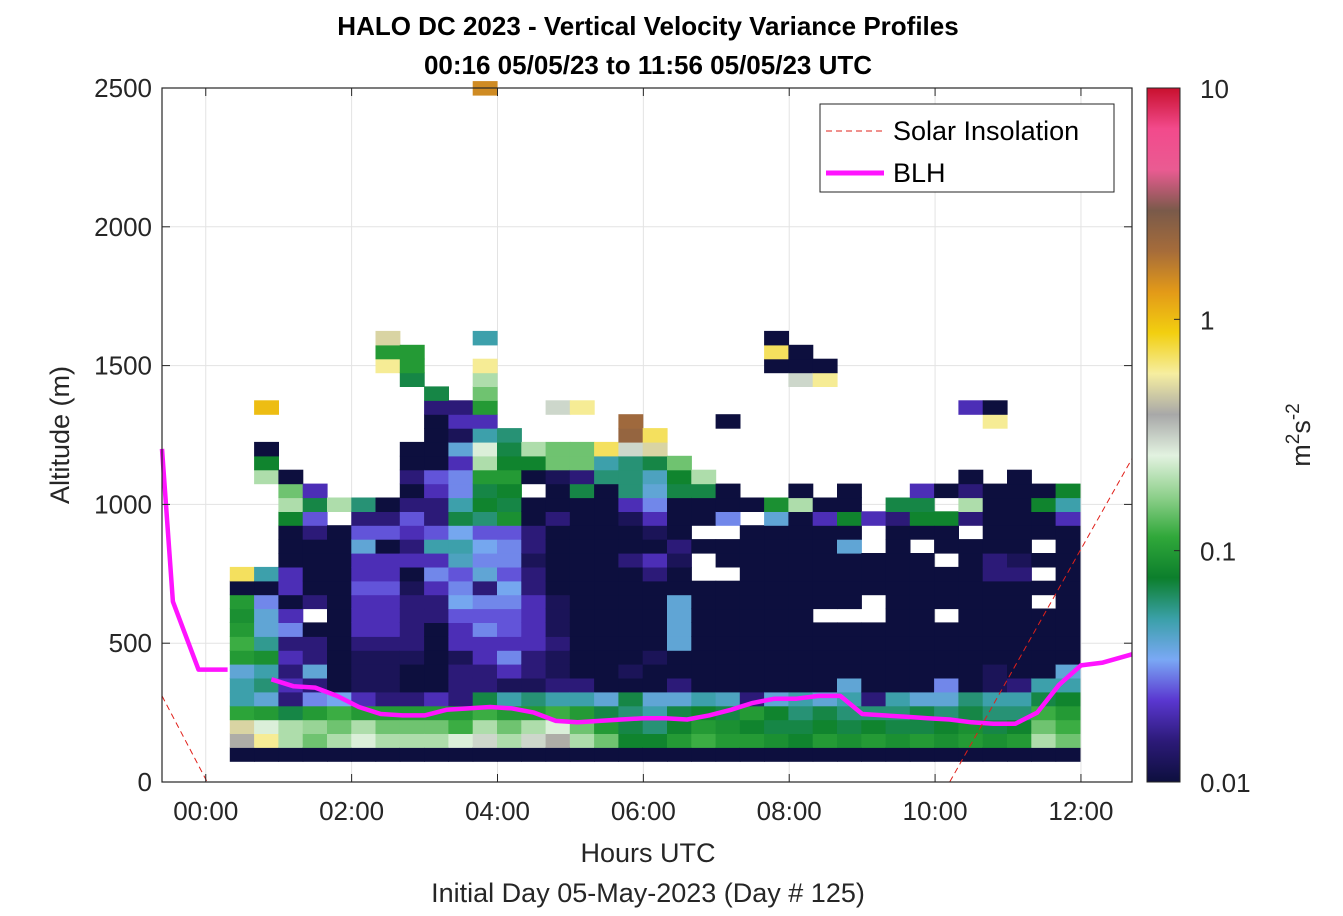 The height and width of the screenshot is (916, 1343). What do you see at coordinates (145, 782) in the screenshot?
I see `y-tick-label: 0` at bounding box center [145, 782].